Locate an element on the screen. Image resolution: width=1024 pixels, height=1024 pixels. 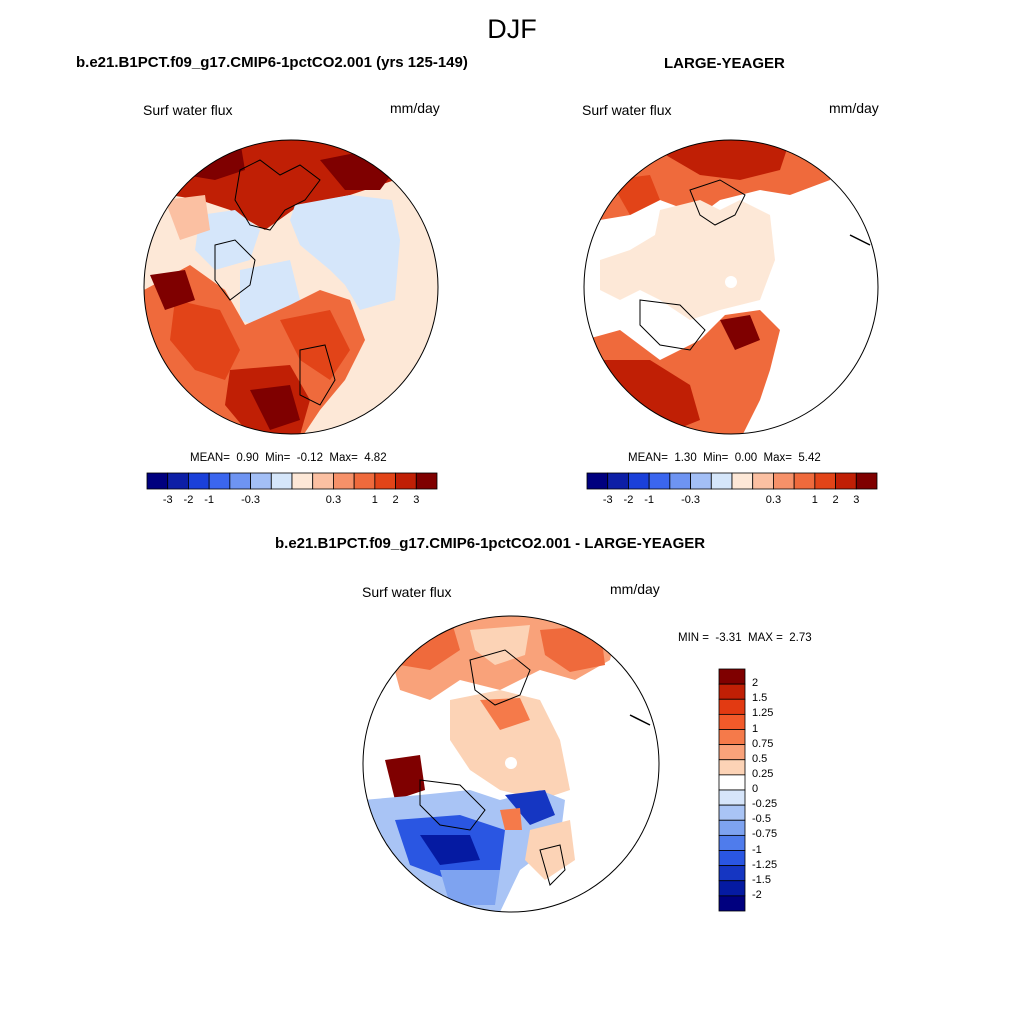
figure-title: DJF is located at coordinates (512, 29).